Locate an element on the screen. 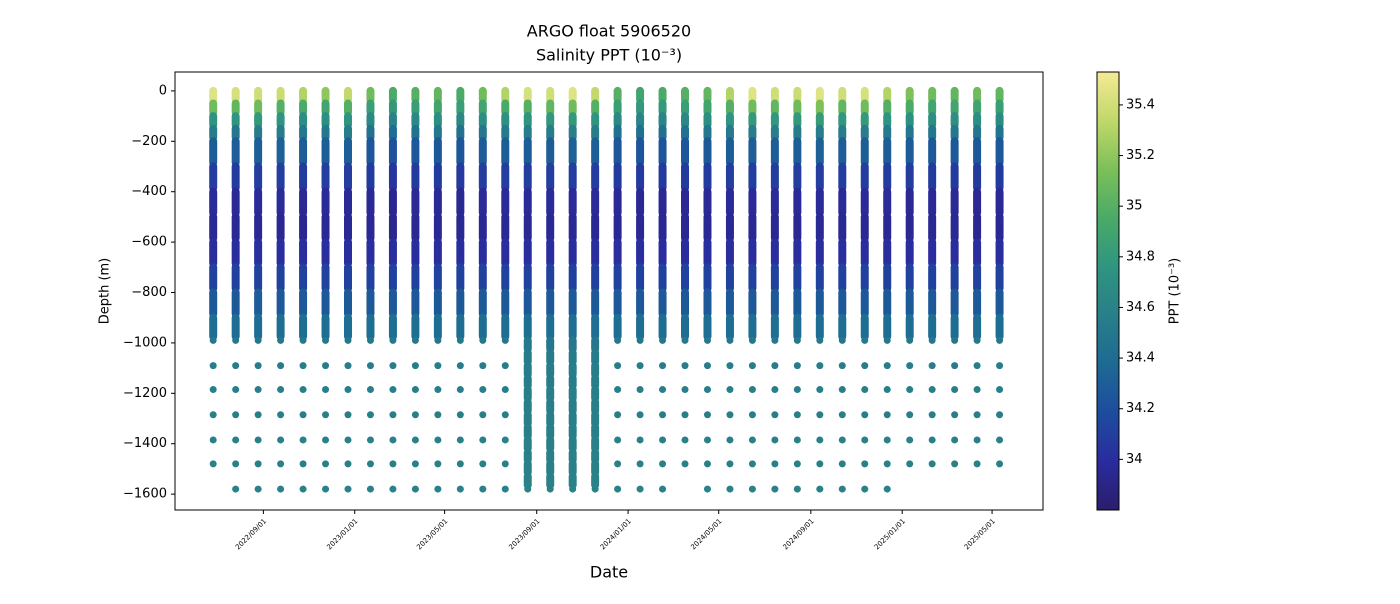 This screenshot has width=1400, height=604. y-tick-label: −800 is located at coordinates (149, 292).